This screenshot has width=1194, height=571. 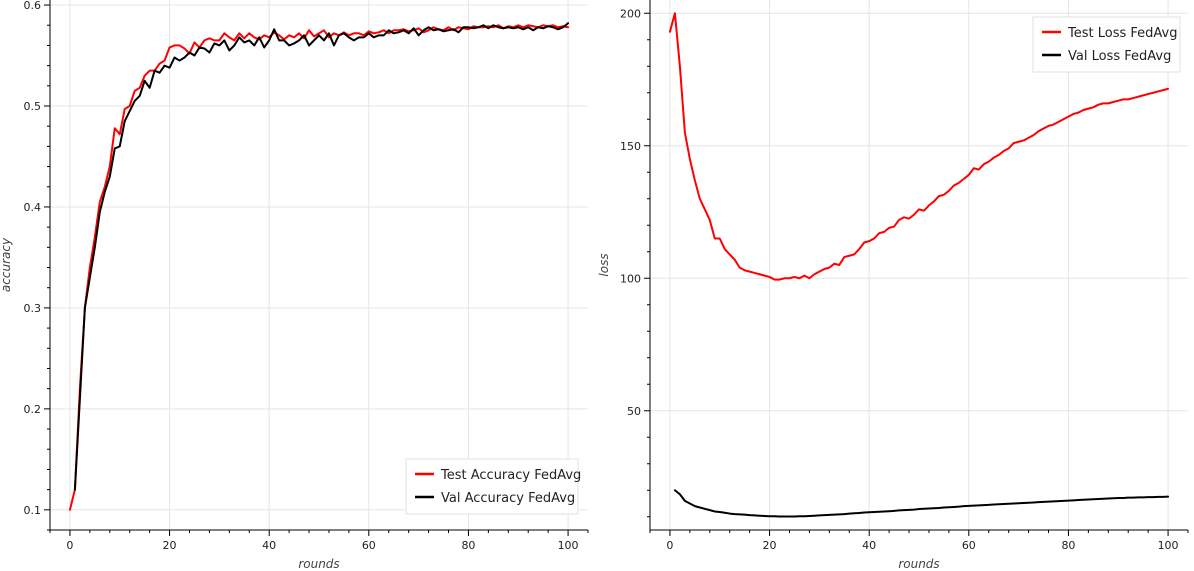 I want to click on y-tick-label: 0.6, so click(x=33, y=6).